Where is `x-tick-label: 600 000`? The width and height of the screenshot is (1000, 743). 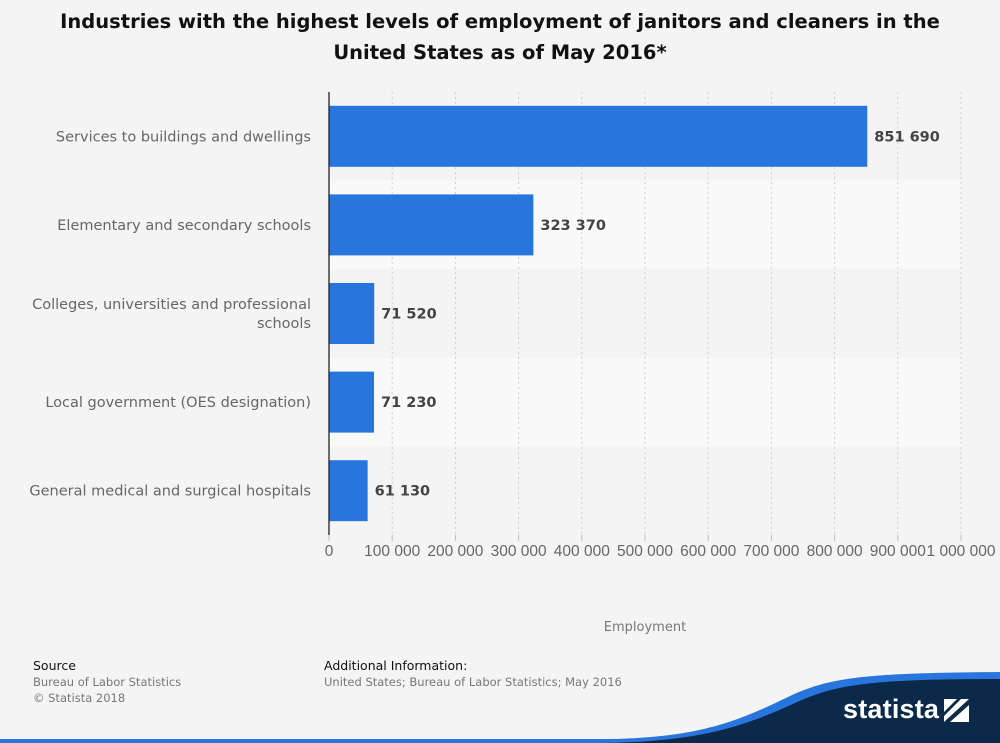
x-tick-label: 600 000 is located at coordinates (708, 551).